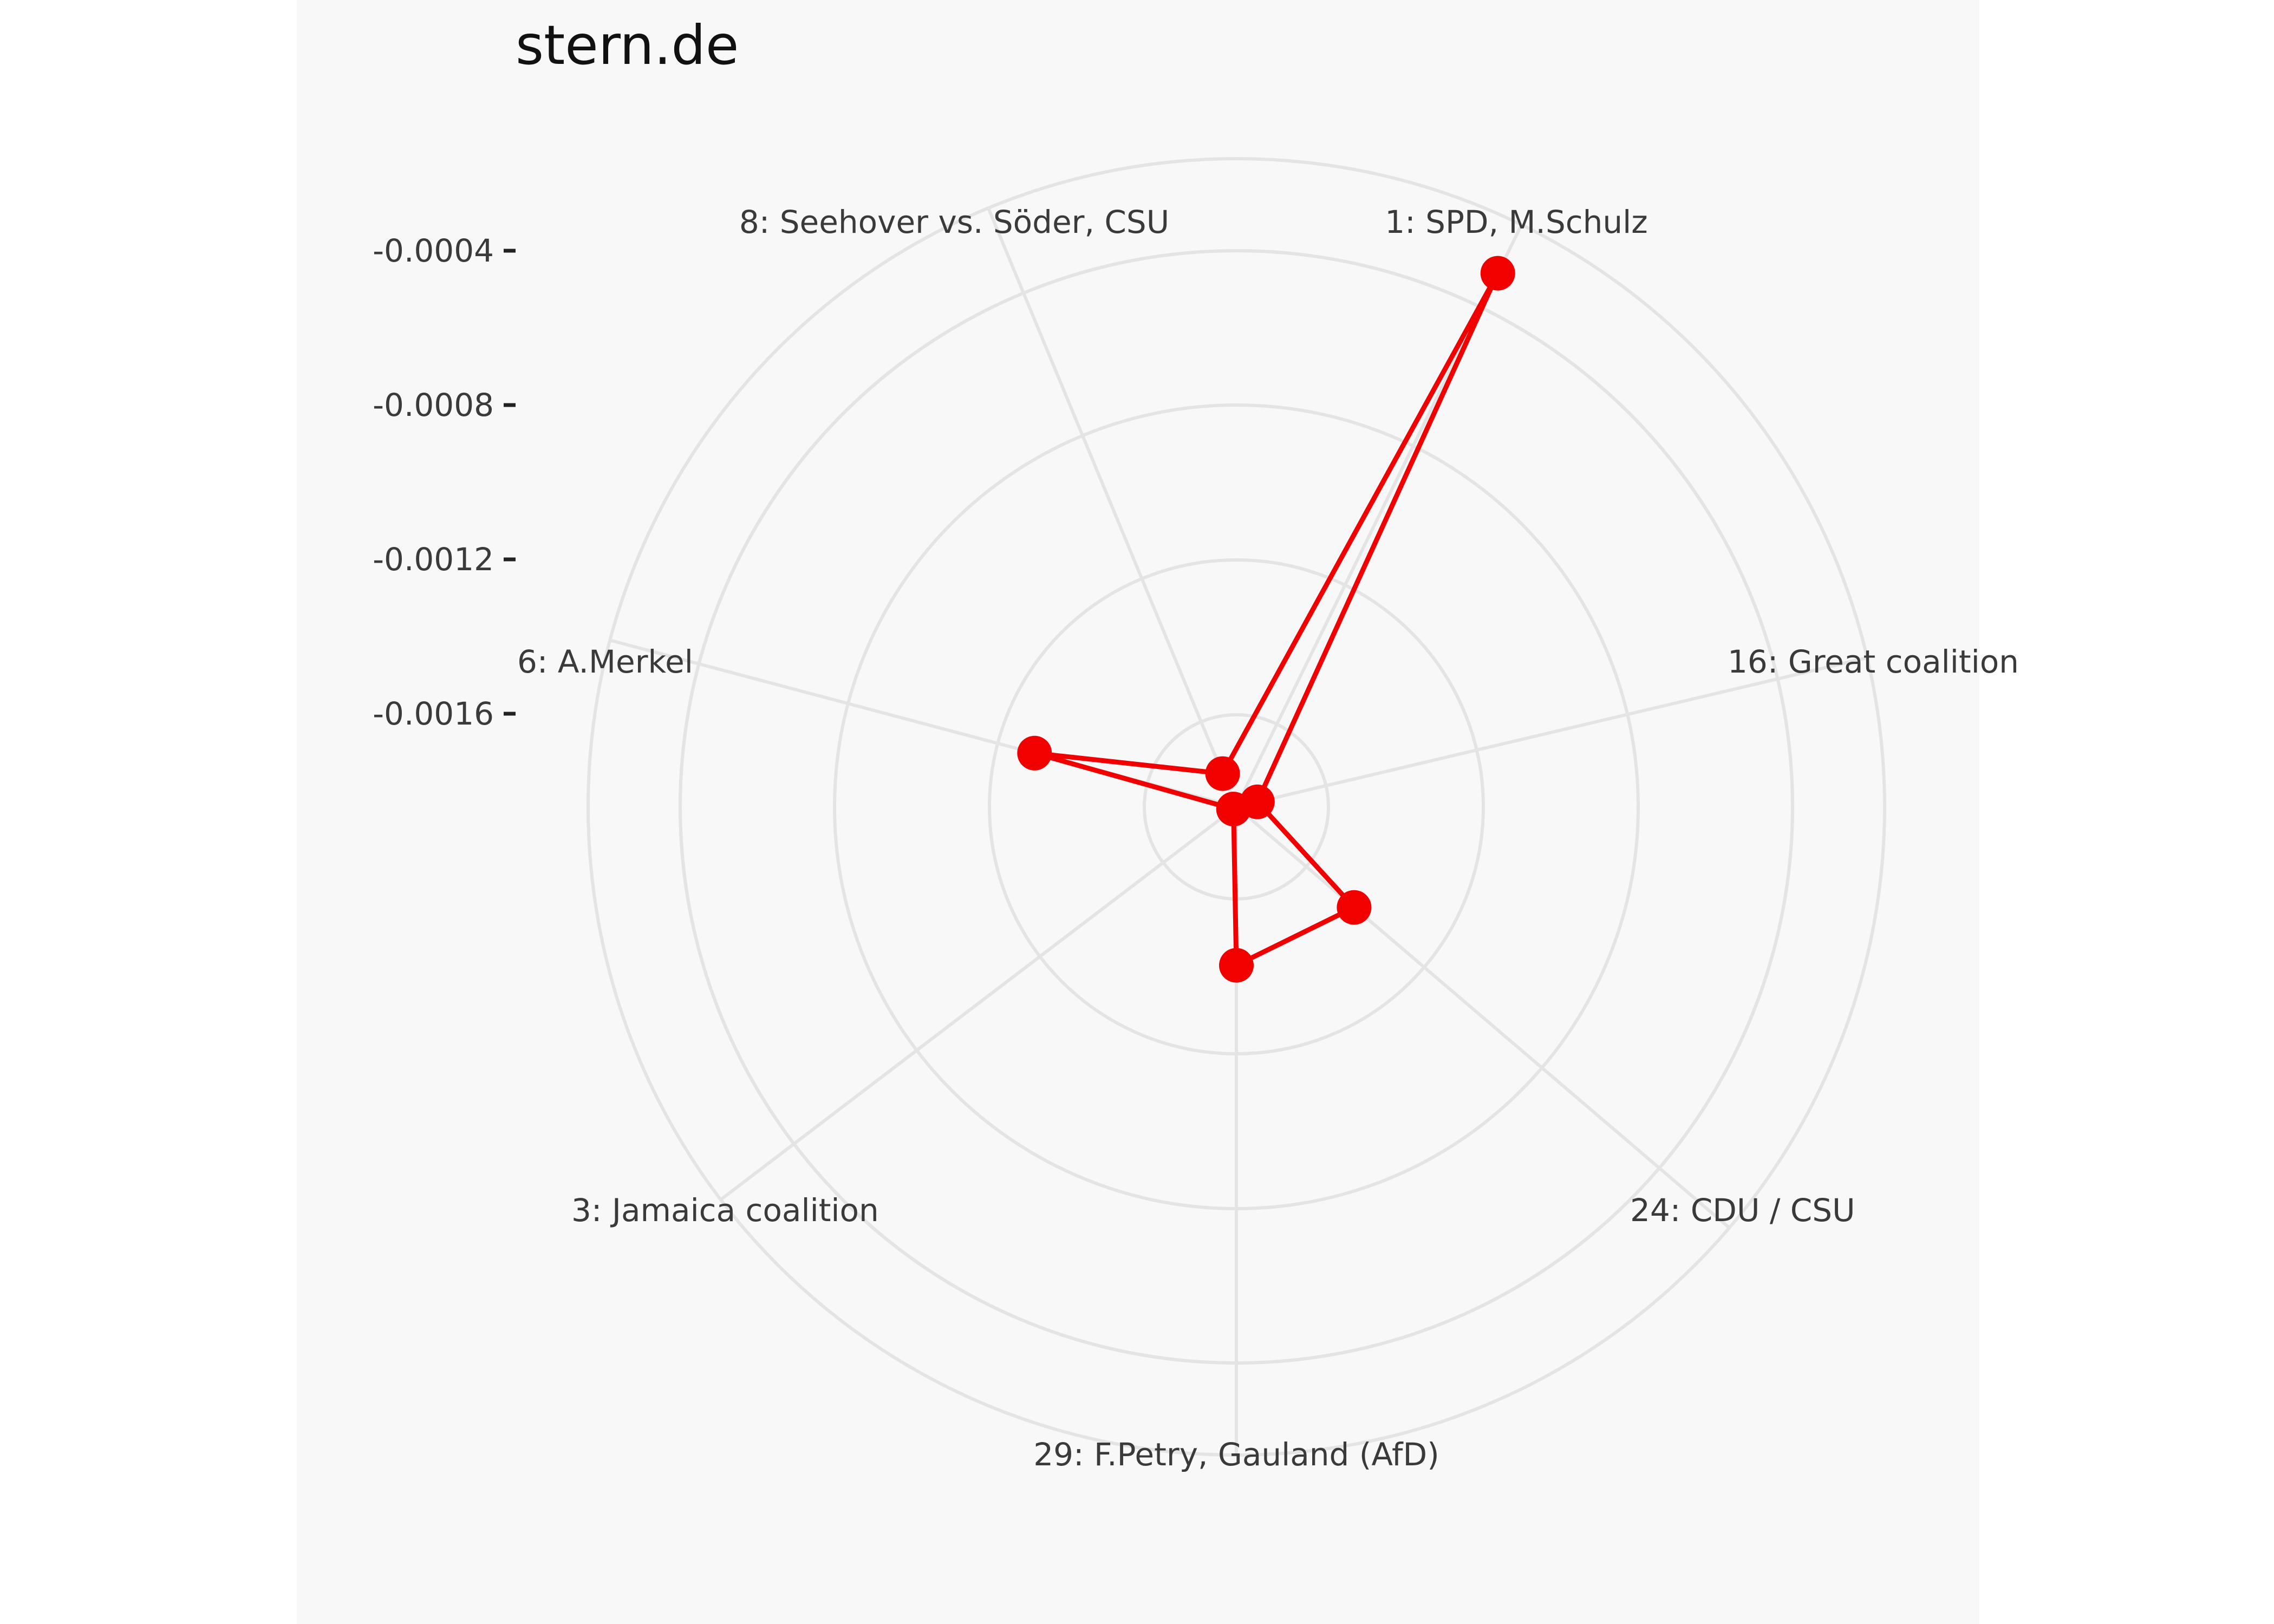 The width and height of the screenshot is (2274, 1624). I want to click on axis-label: 16: Great coalition, so click(1873, 661).